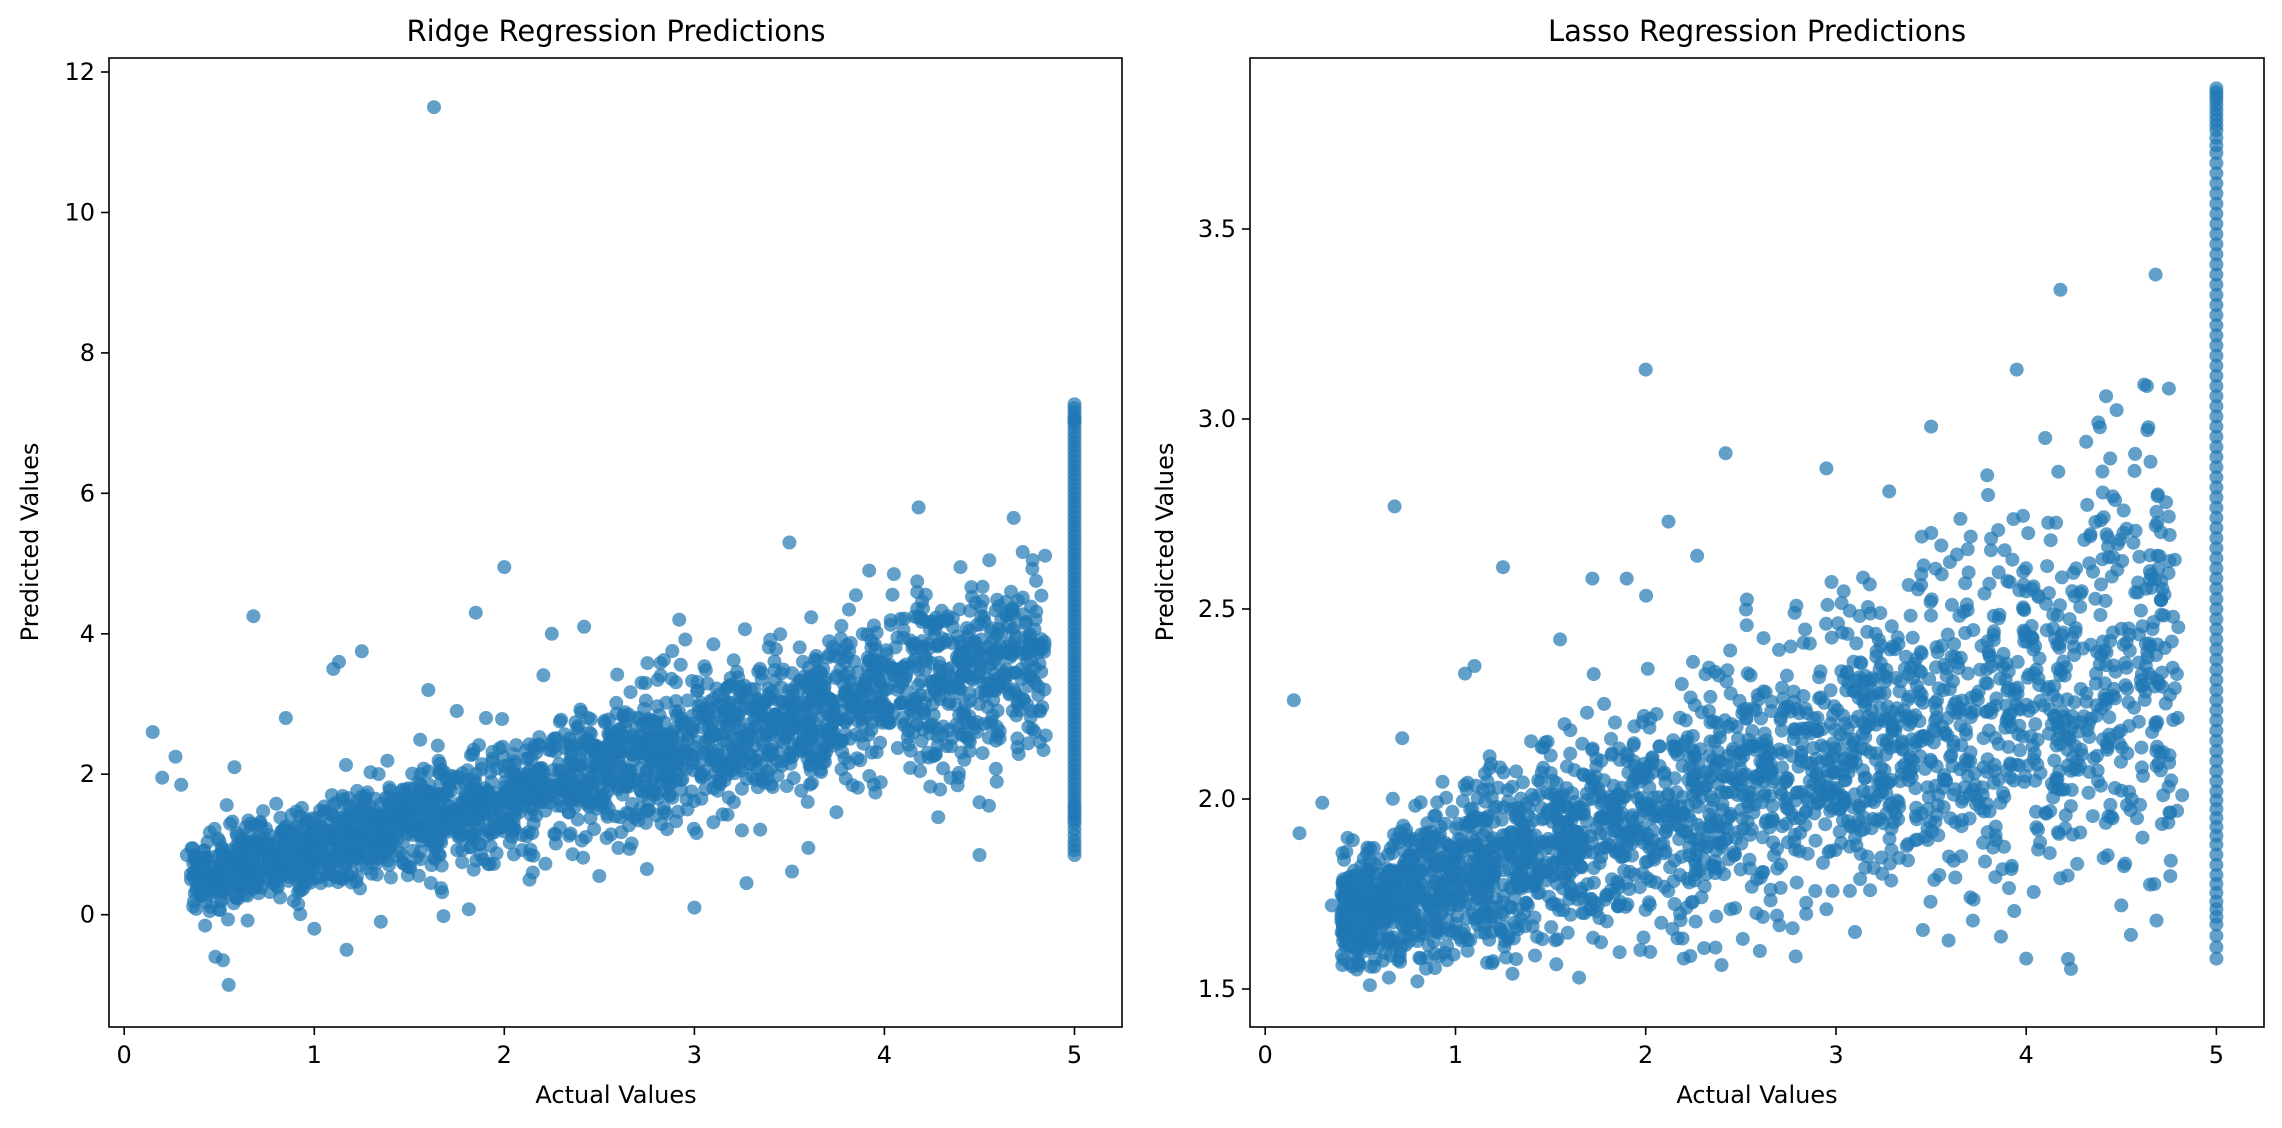 The height and width of the screenshot is (1128, 2282). I want to click on ridge-y-tick-label: 10, so click(79, 213).